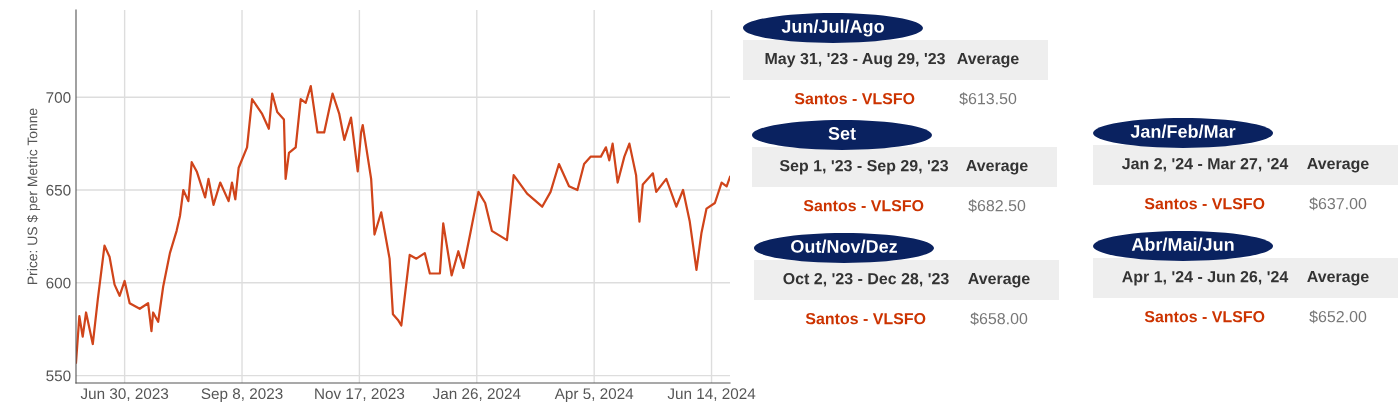 The image size is (1400, 414). What do you see at coordinates (242, 395) in the screenshot?
I see `x-tick-label: Sep 8, 2023` at bounding box center [242, 395].